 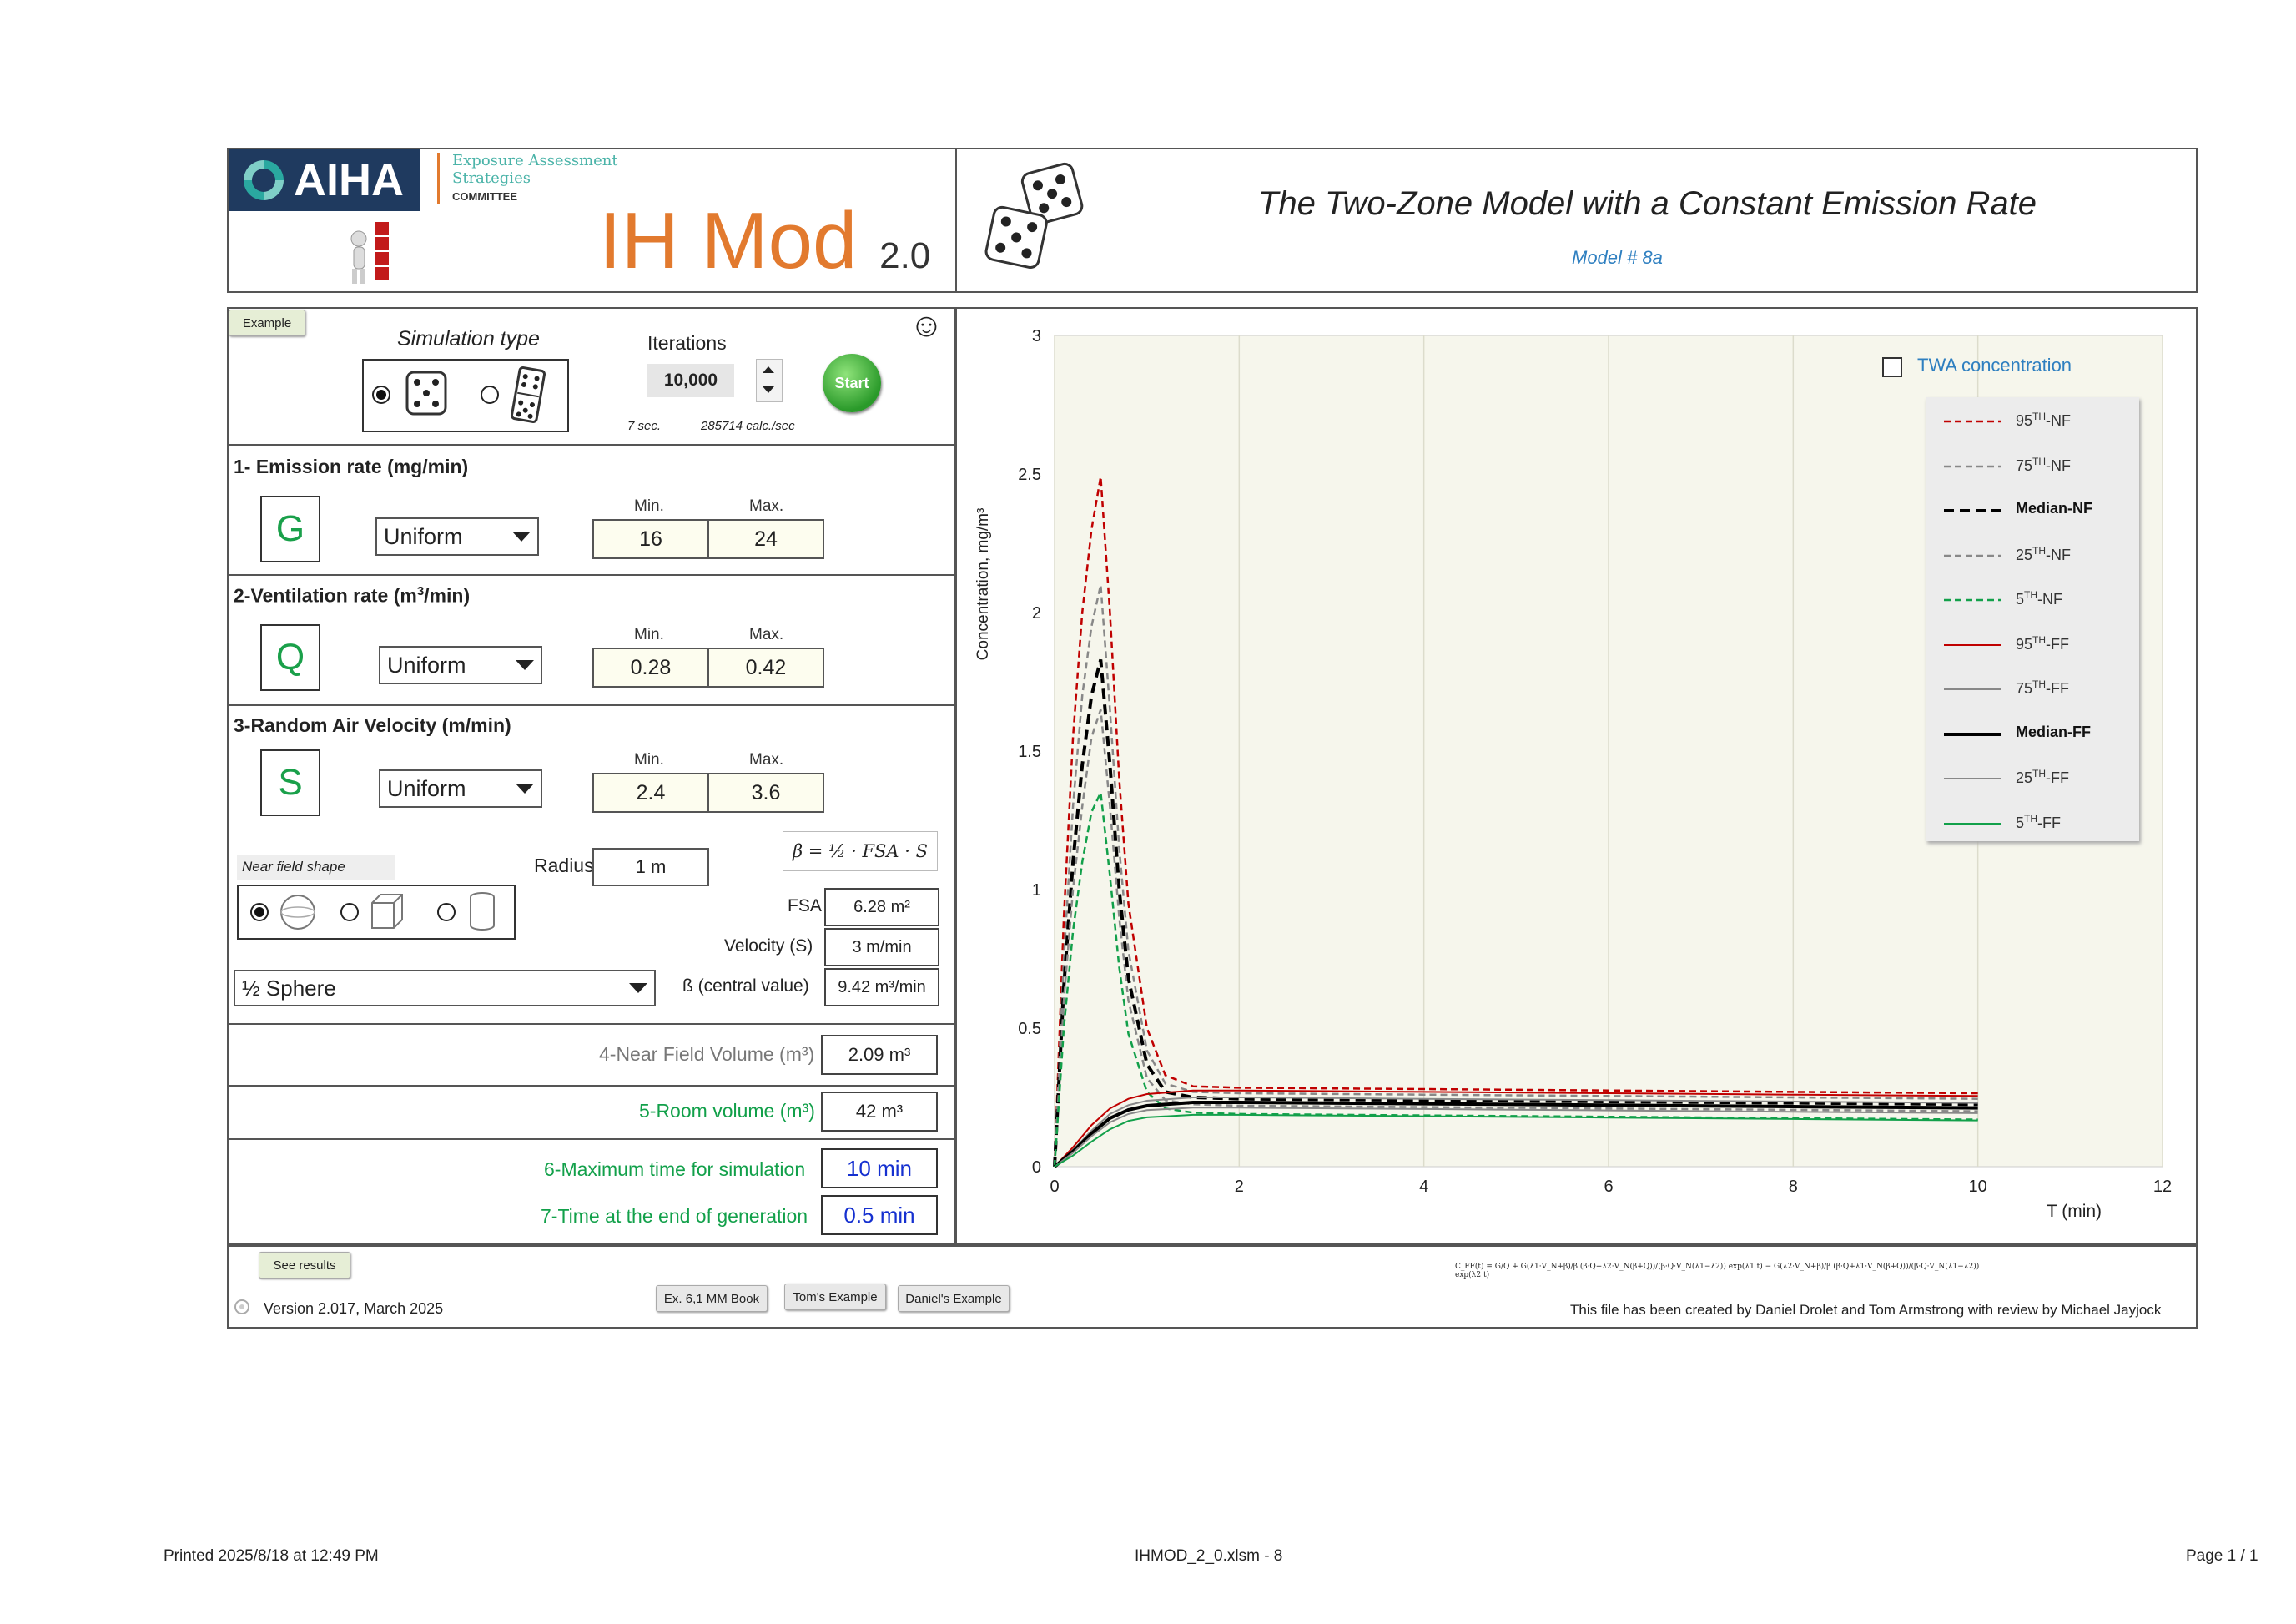 What do you see at coordinates (460, 665) in the screenshot?
I see `ventilation-distribution-dropdown: Uniform` at bounding box center [460, 665].